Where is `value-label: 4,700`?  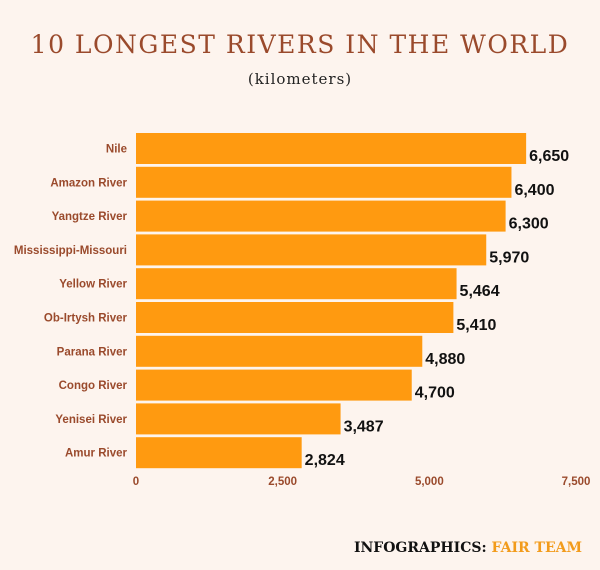
value-label: 4,700 is located at coordinates (435, 393).